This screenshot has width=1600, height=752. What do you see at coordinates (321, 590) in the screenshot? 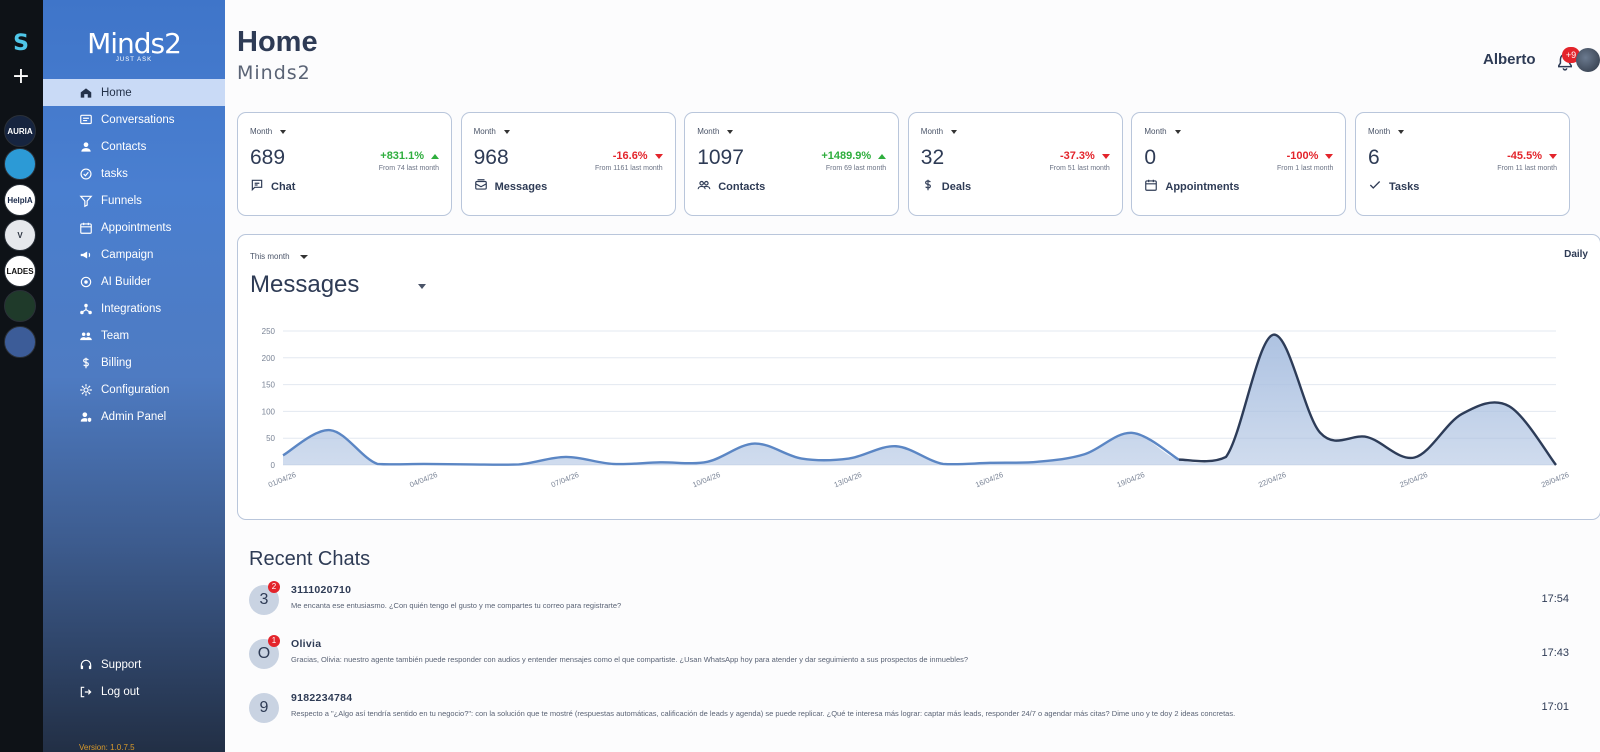
I see `chat-name: 3111020710` at bounding box center [321, 590].